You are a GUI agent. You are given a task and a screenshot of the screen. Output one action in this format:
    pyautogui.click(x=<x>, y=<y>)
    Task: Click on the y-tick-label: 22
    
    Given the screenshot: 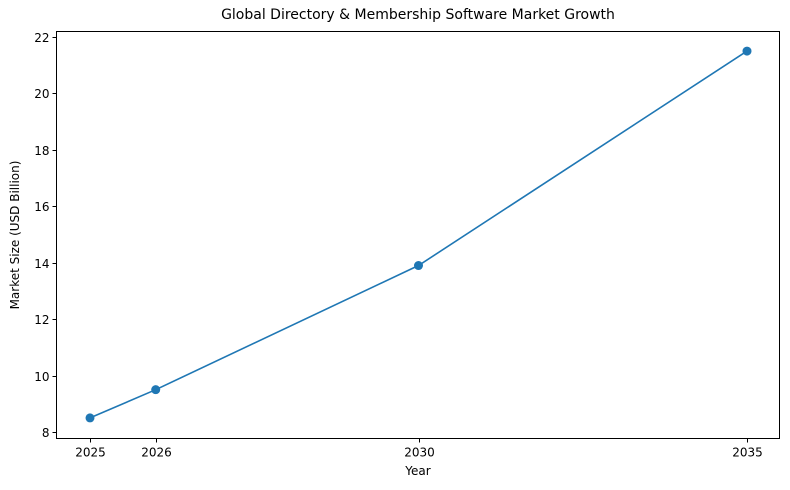 What is the action you would take?
    pyautogui.click(x=41, y=38)
    